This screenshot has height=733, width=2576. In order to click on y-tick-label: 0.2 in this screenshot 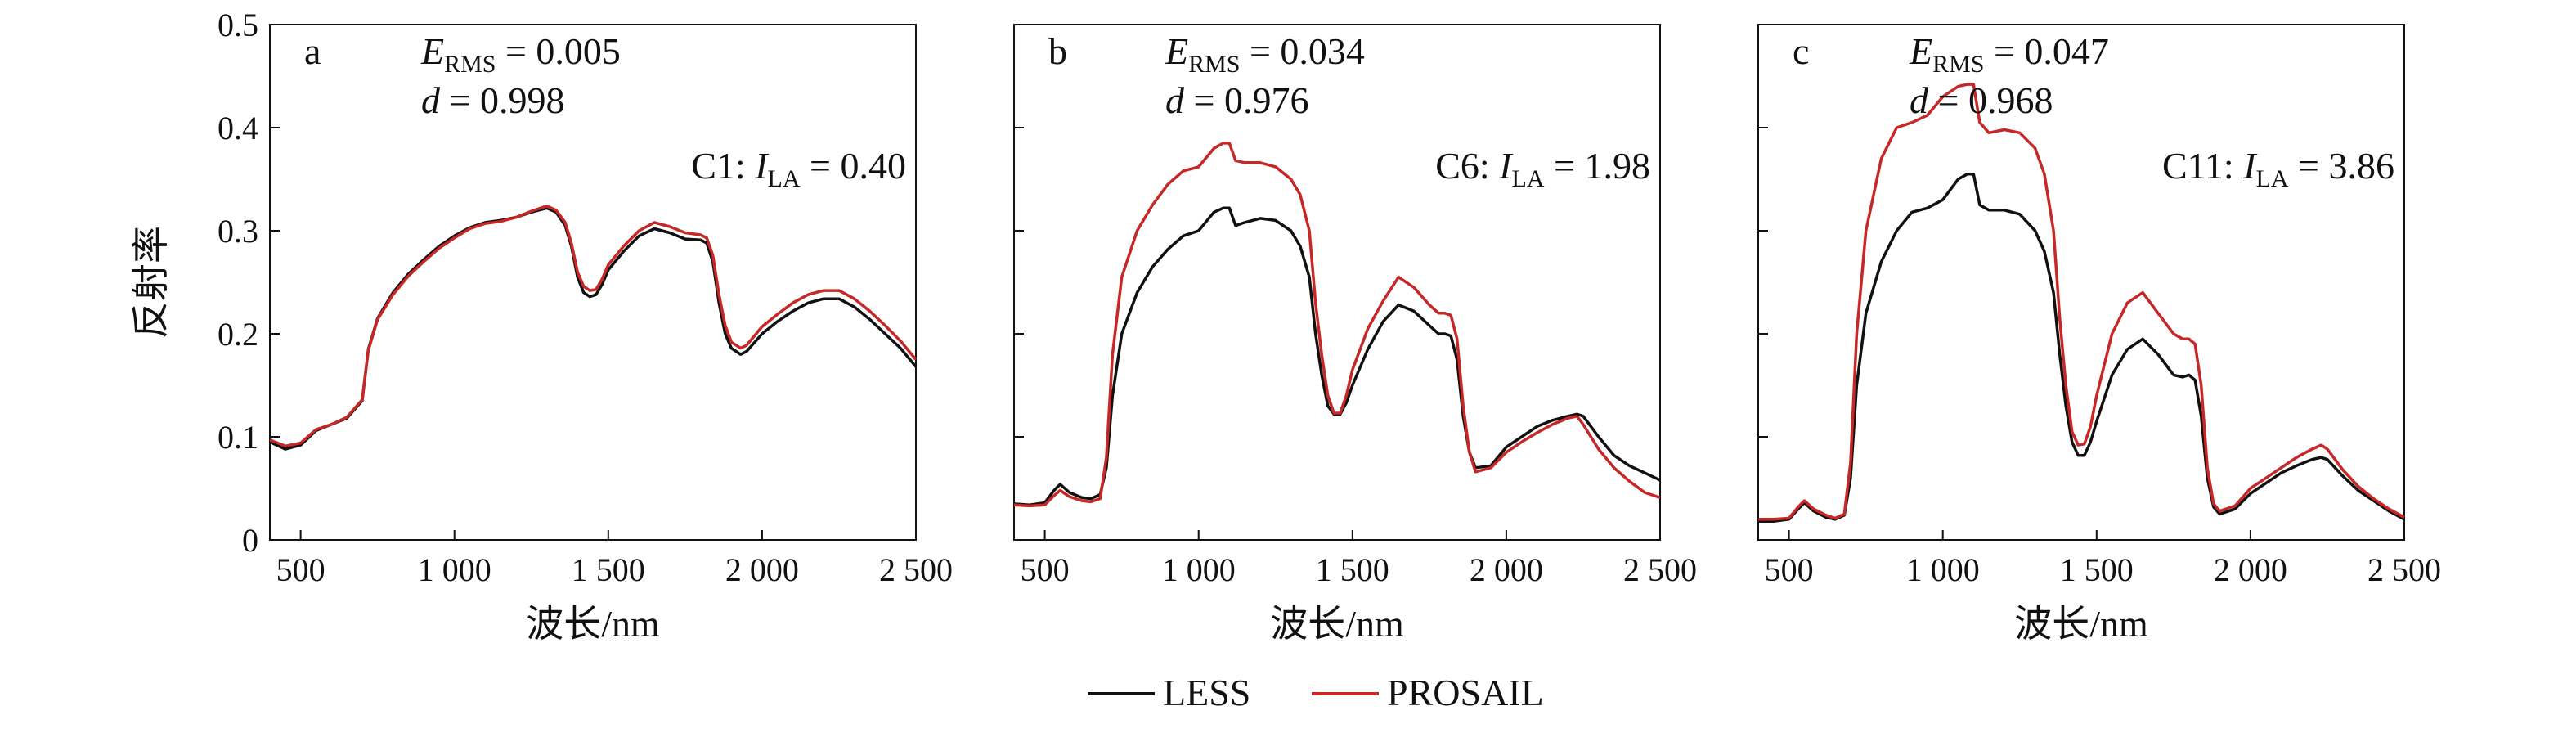, I will do `click(238, 334)`.